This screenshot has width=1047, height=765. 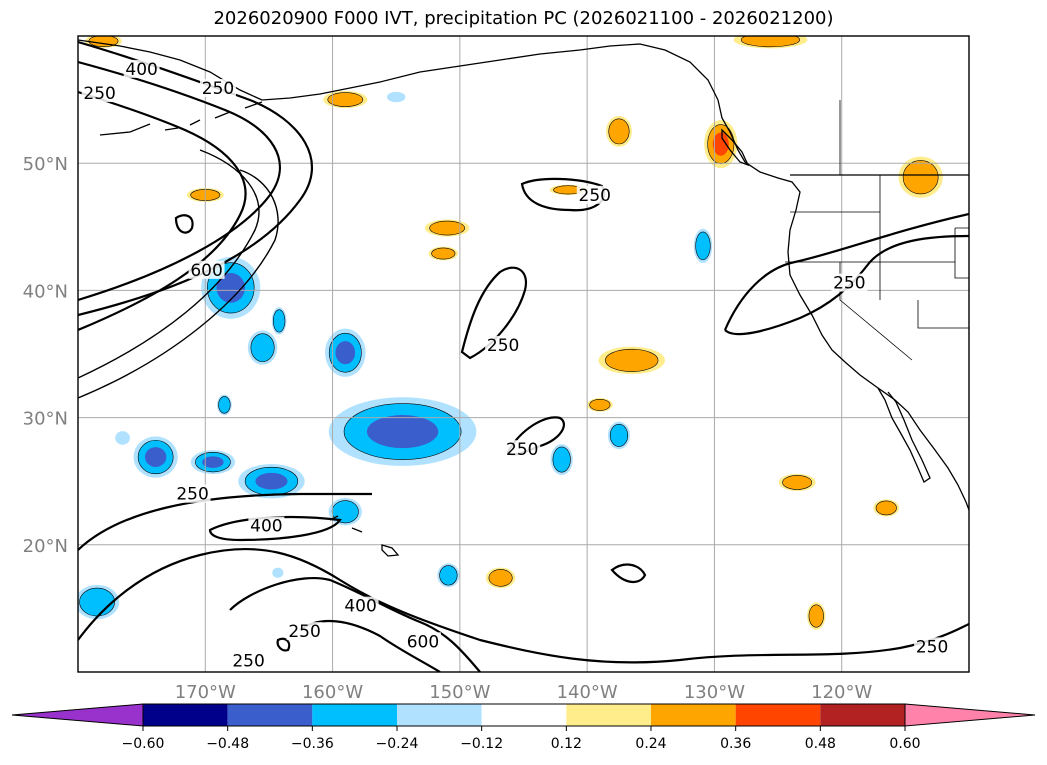 I want to click on colorbar-tick-label-9: 0.60, so click(x=904, y=744).